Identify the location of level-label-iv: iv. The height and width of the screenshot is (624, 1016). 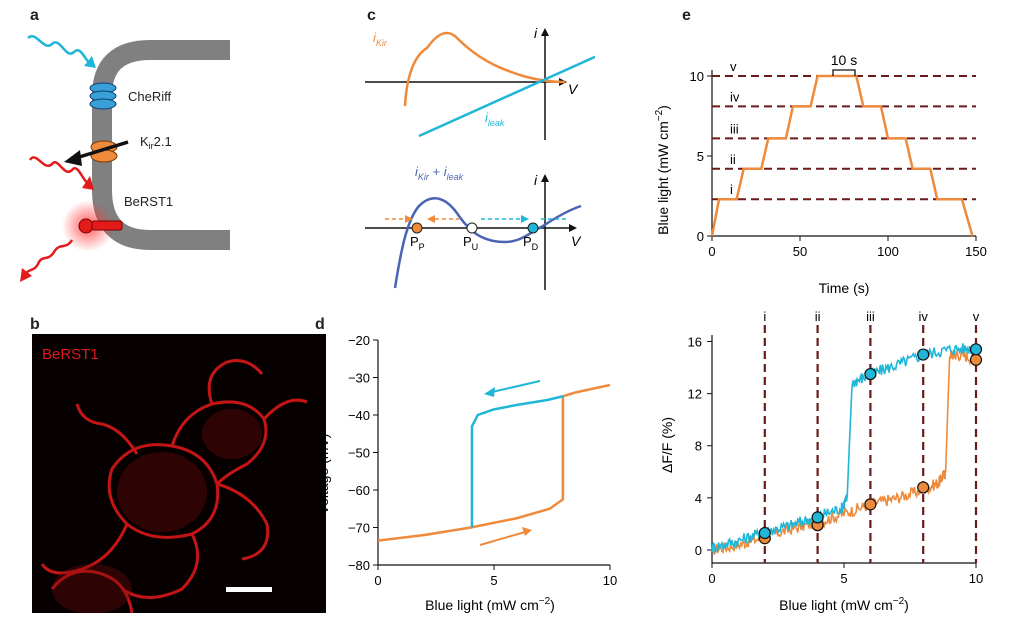
(735, 96).